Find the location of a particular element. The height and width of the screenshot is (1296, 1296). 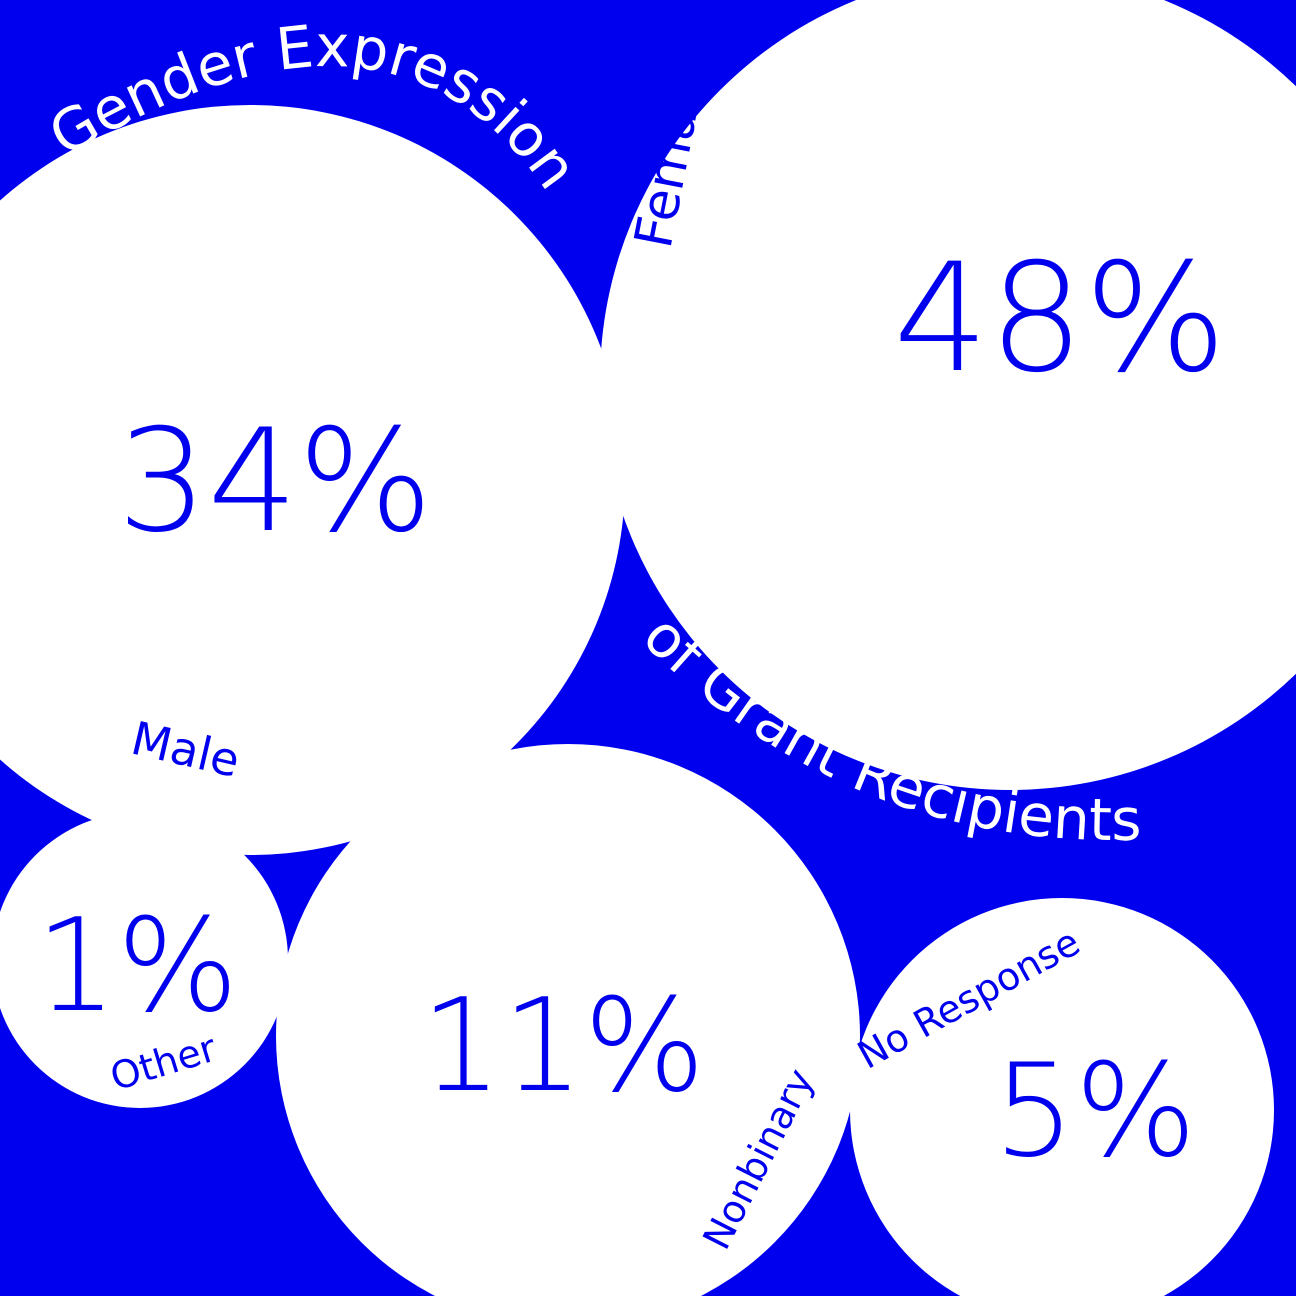

value-label-female: 48% is located at coordinates (1059, 319).